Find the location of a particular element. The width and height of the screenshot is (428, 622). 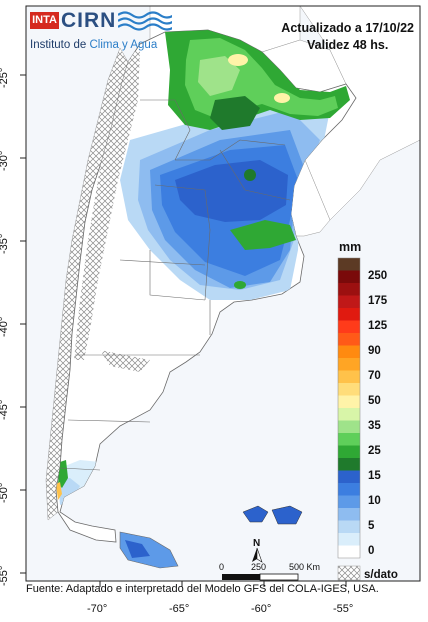

scale-bar is located at coordinates (260, 577).